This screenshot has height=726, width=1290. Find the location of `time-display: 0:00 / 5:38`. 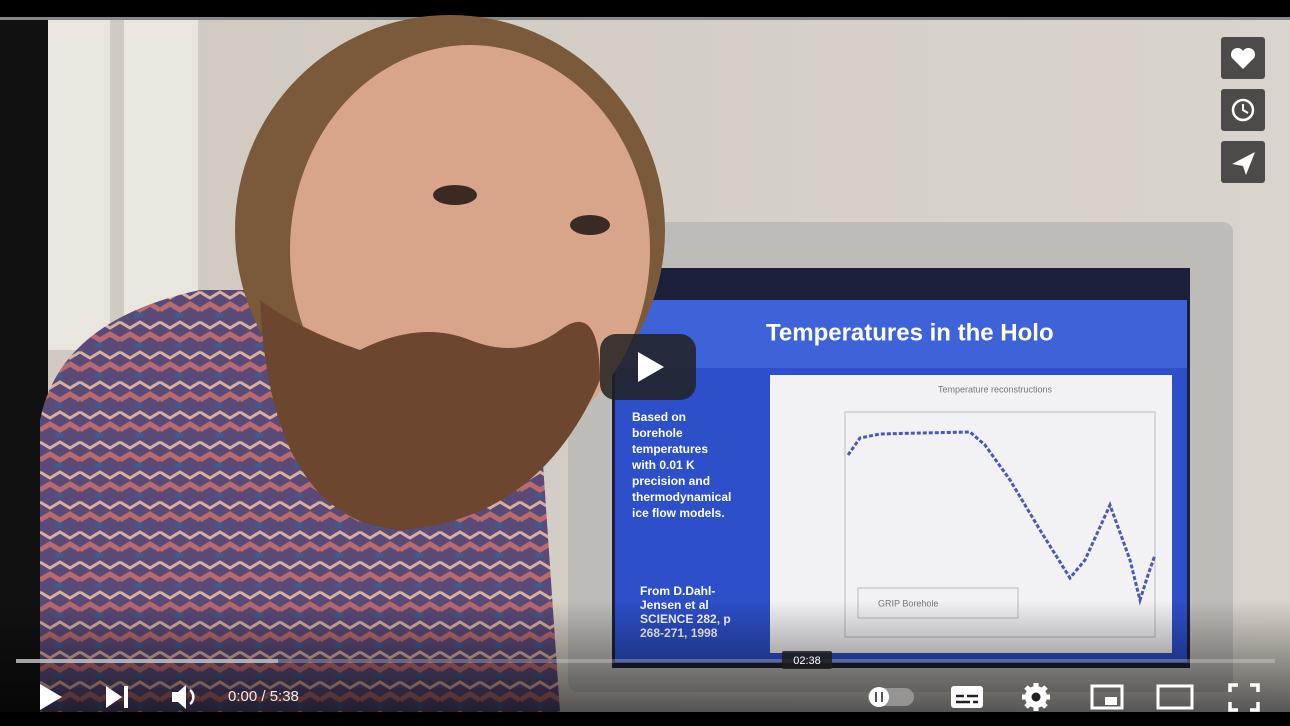

time-display: 0:00 / 5:38 is located at coordinates (263, 696).